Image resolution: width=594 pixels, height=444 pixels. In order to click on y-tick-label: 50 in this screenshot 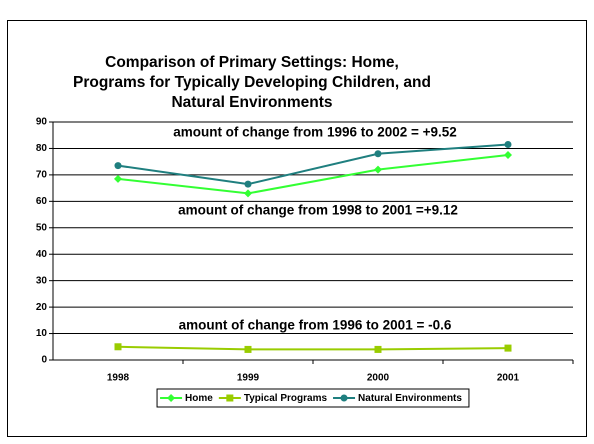, I will do `click(42, 227)`.